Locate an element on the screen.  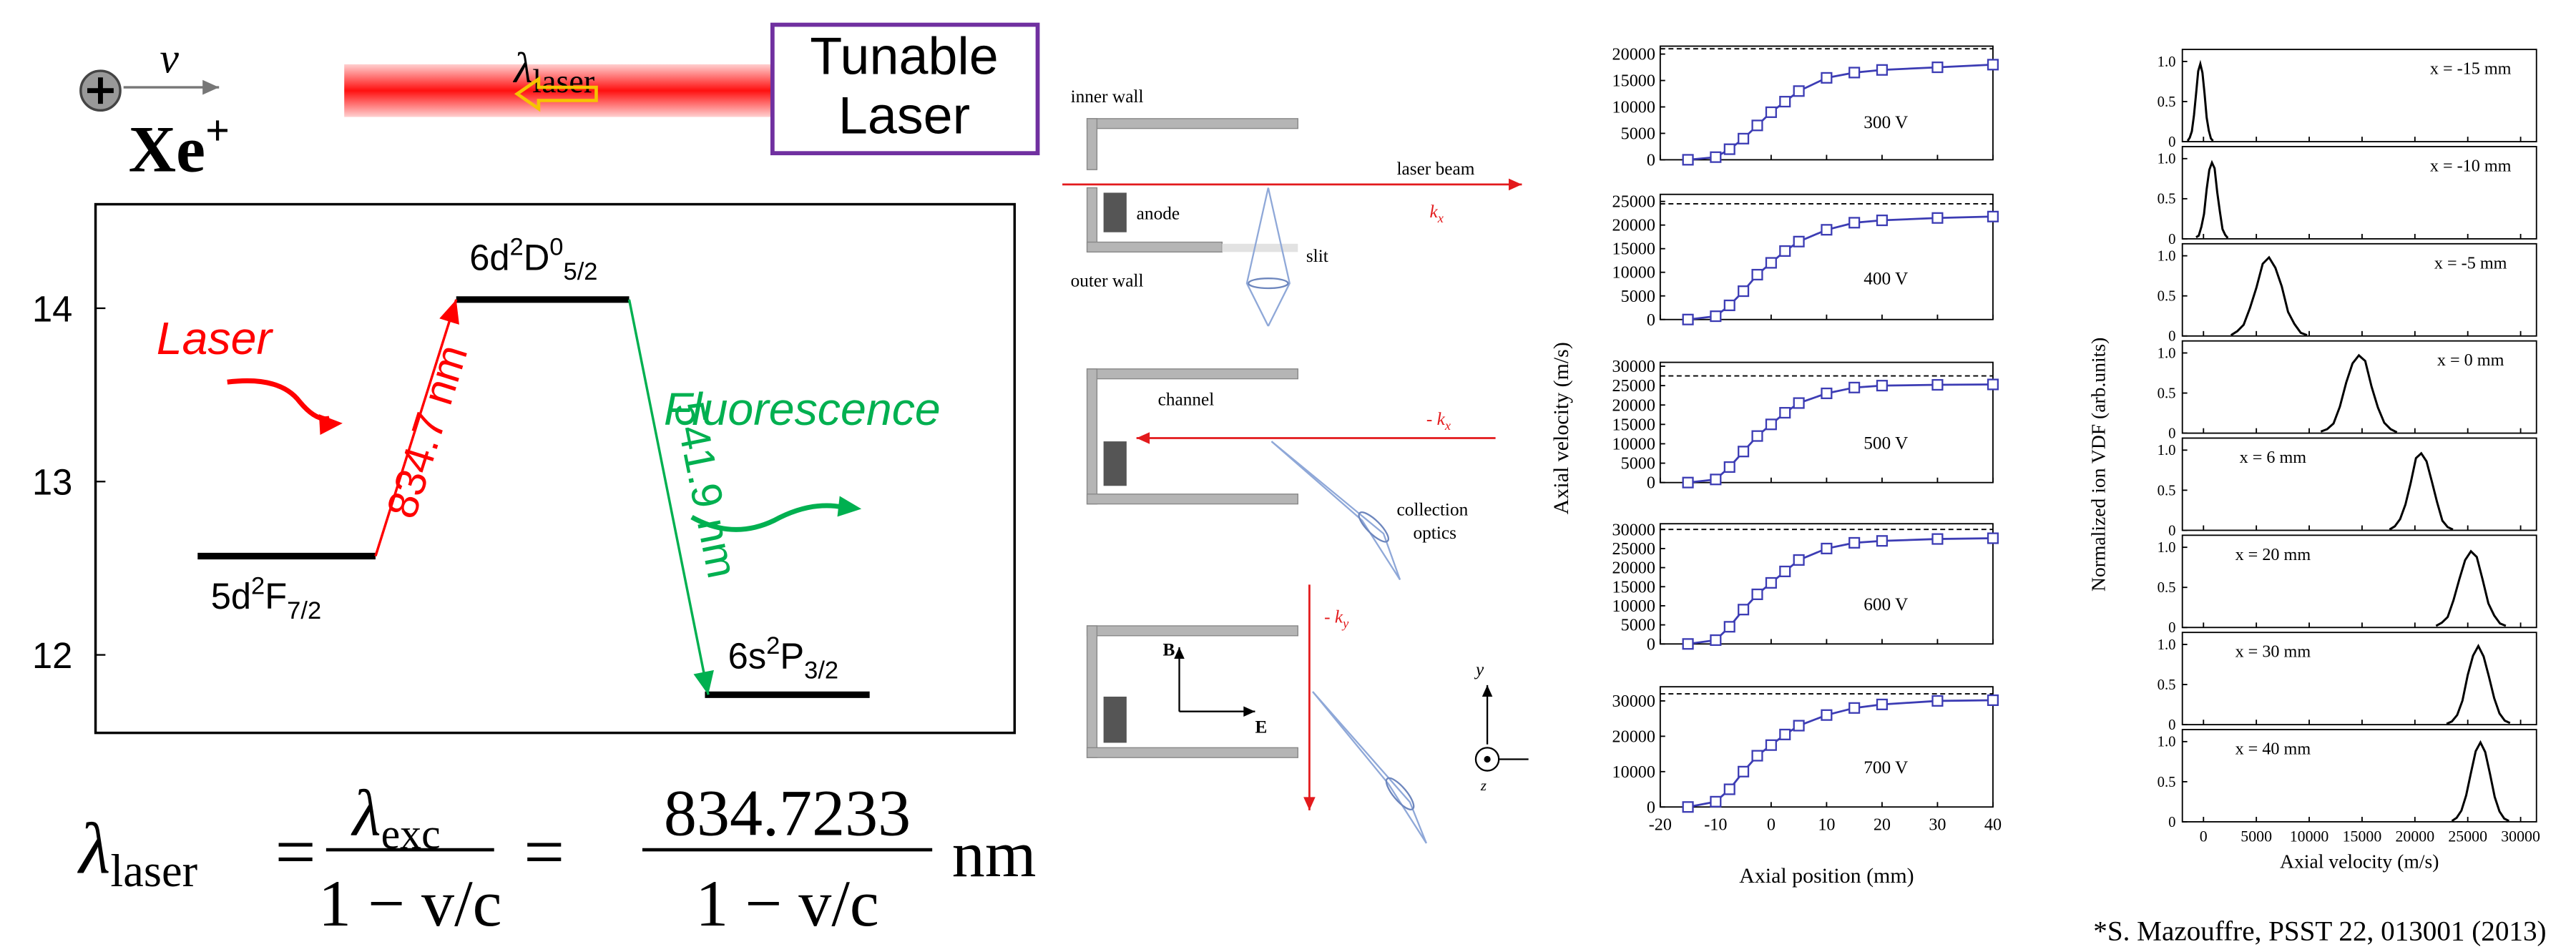
wave-vector-main: - k is located at coordinates (1436, 419).